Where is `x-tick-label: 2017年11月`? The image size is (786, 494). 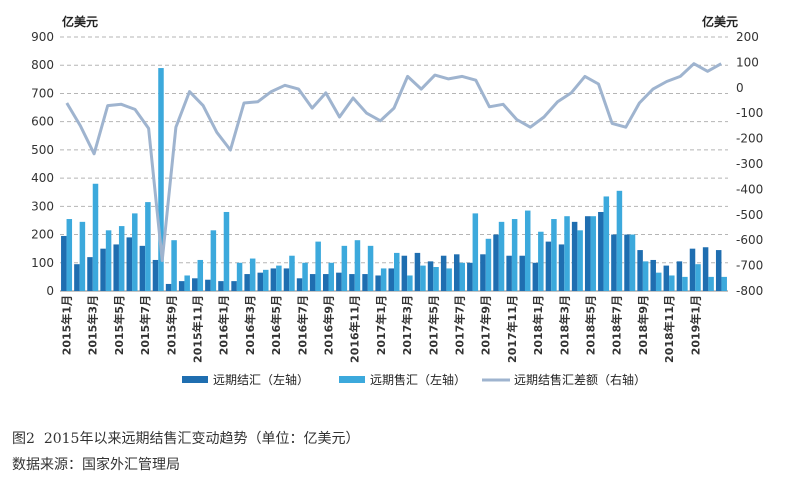
x-tick-label: 2017年11月 is located at coordinates (512, 329).